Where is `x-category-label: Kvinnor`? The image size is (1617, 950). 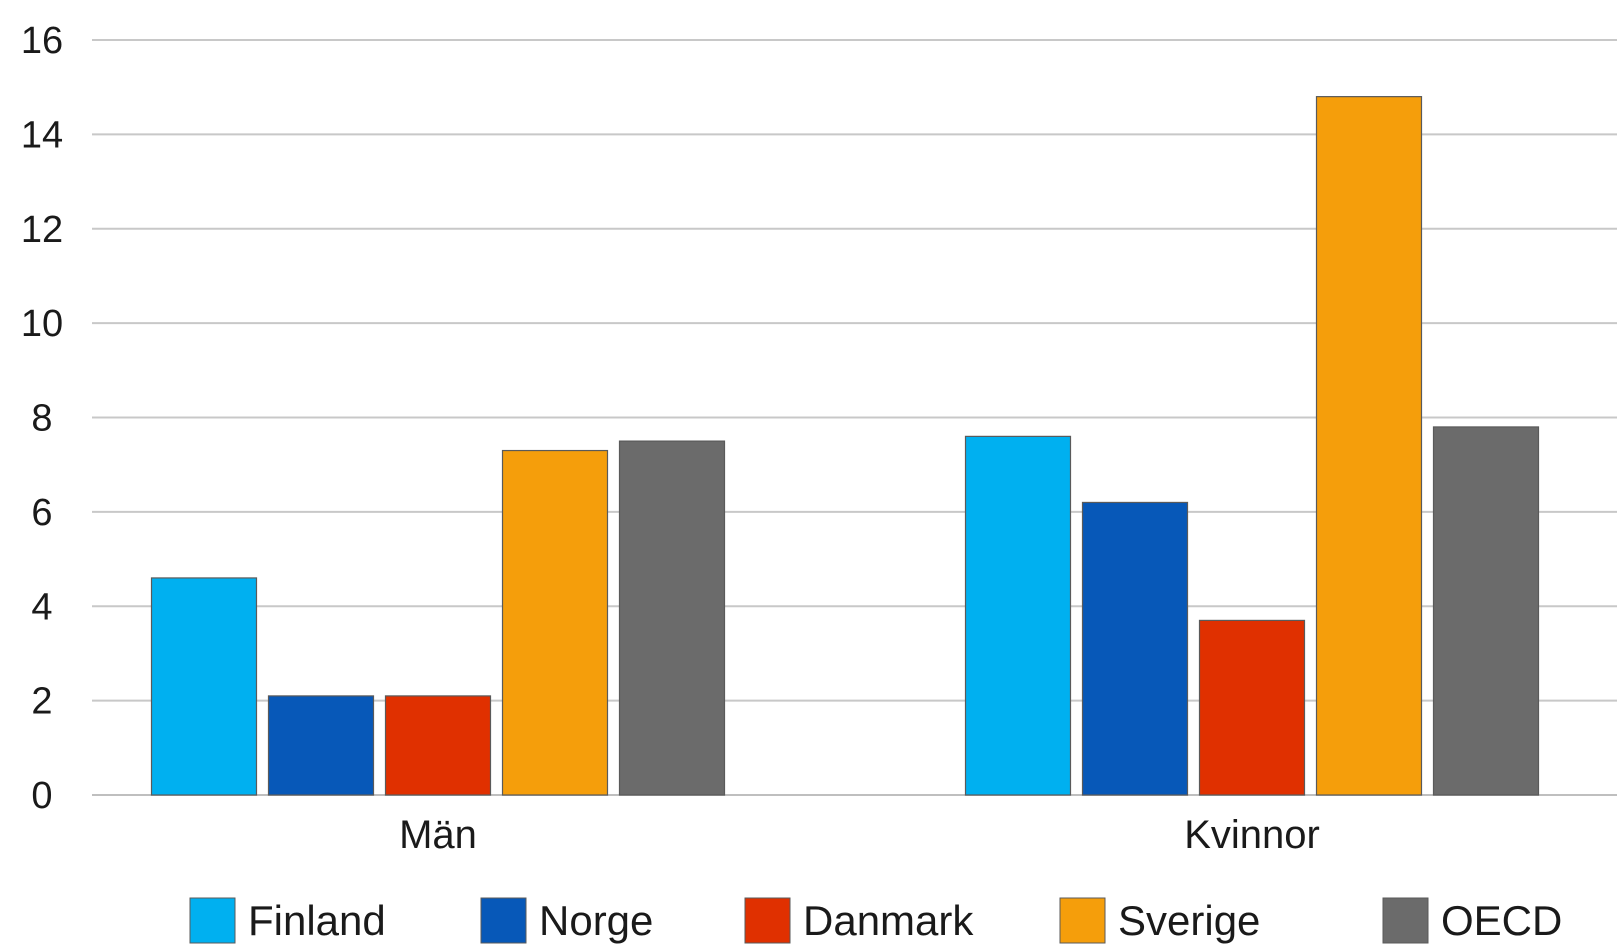 x-category-label: Kvinnor is located at coordinates (1252, 835).